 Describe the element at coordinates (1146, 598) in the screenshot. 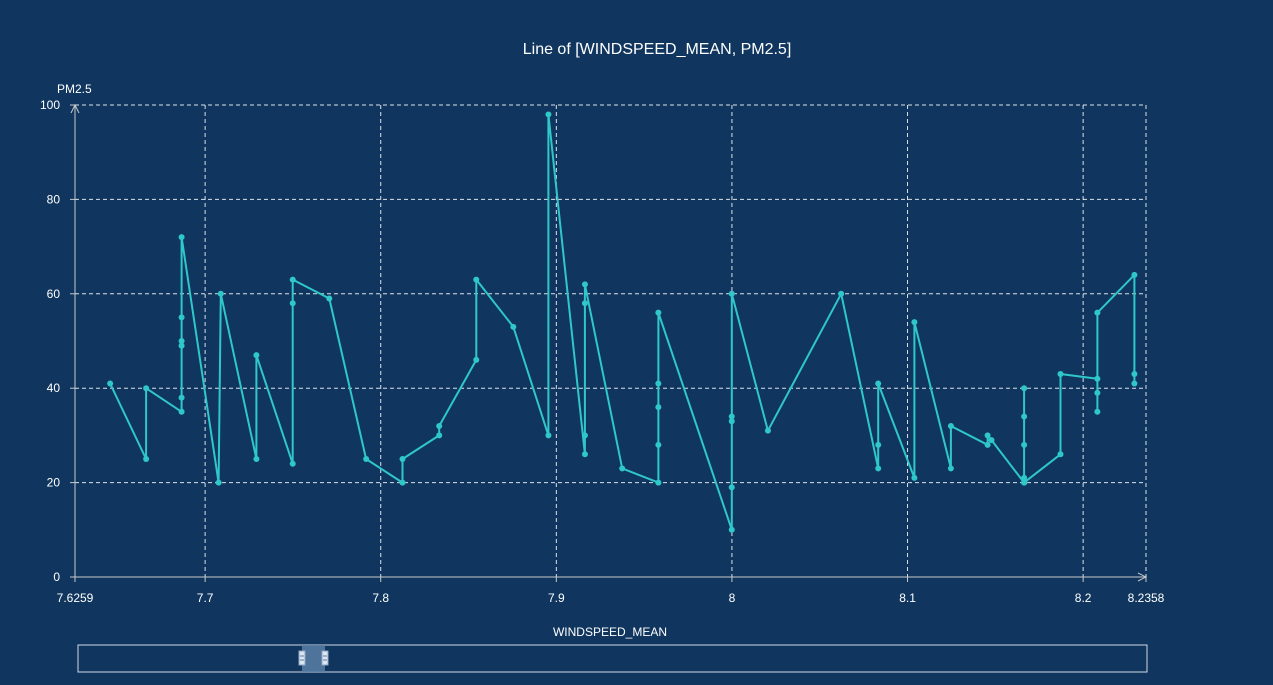

I see `x-tick-label: 8.2358` at that location.